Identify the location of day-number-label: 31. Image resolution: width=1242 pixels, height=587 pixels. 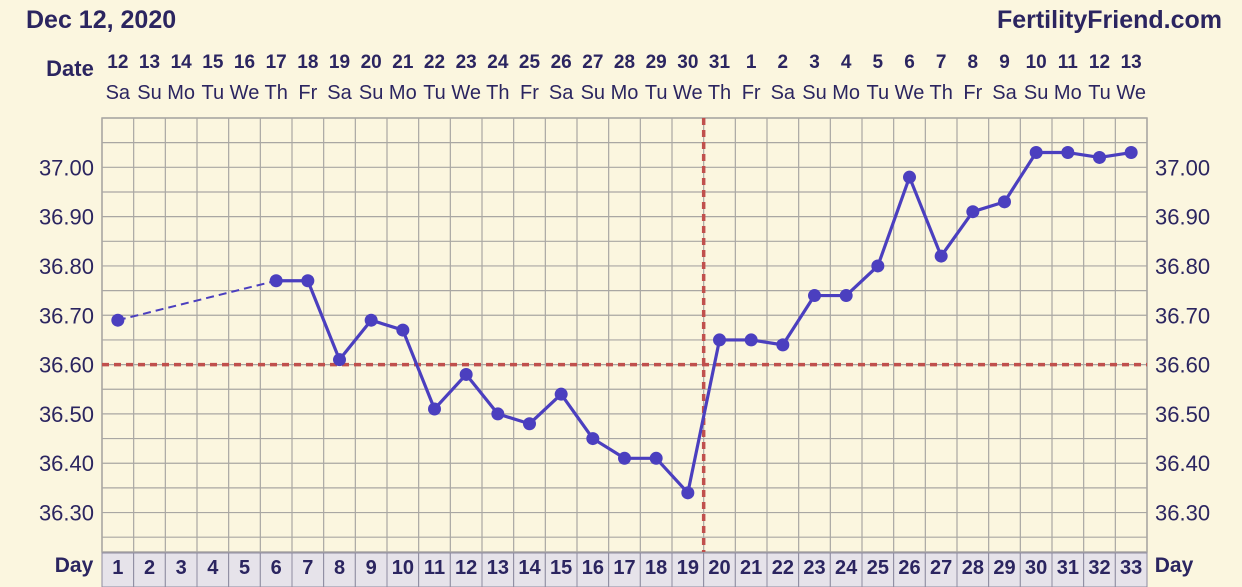
(1068, 568).